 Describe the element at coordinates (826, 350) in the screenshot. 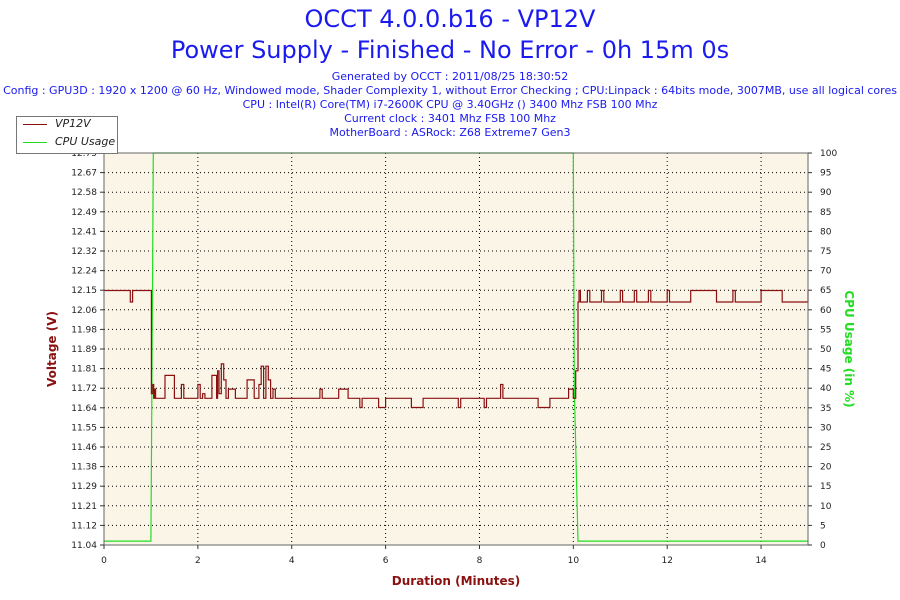

I see `right-tick-label: 50` at that location.